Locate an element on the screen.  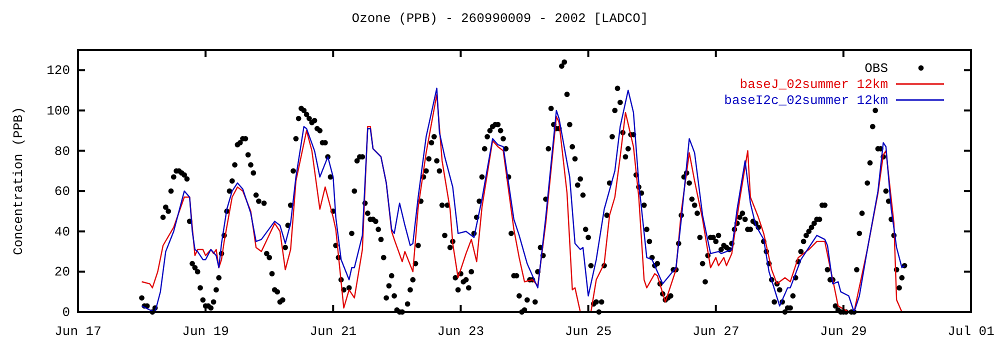
y-tick-label: 80 is located at coordinates (62, 151).